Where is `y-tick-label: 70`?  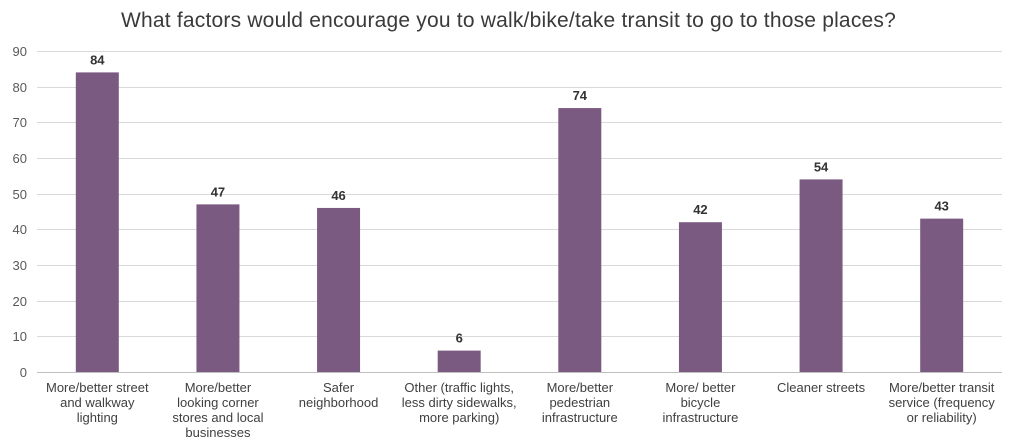
y-tick-label: 70 is located at coordinates (20, 122).